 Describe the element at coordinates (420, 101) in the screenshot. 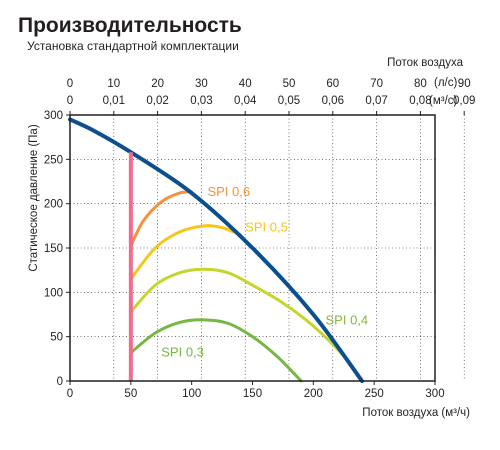

I see `top-tick-label-m3s: 0,08` at that location.